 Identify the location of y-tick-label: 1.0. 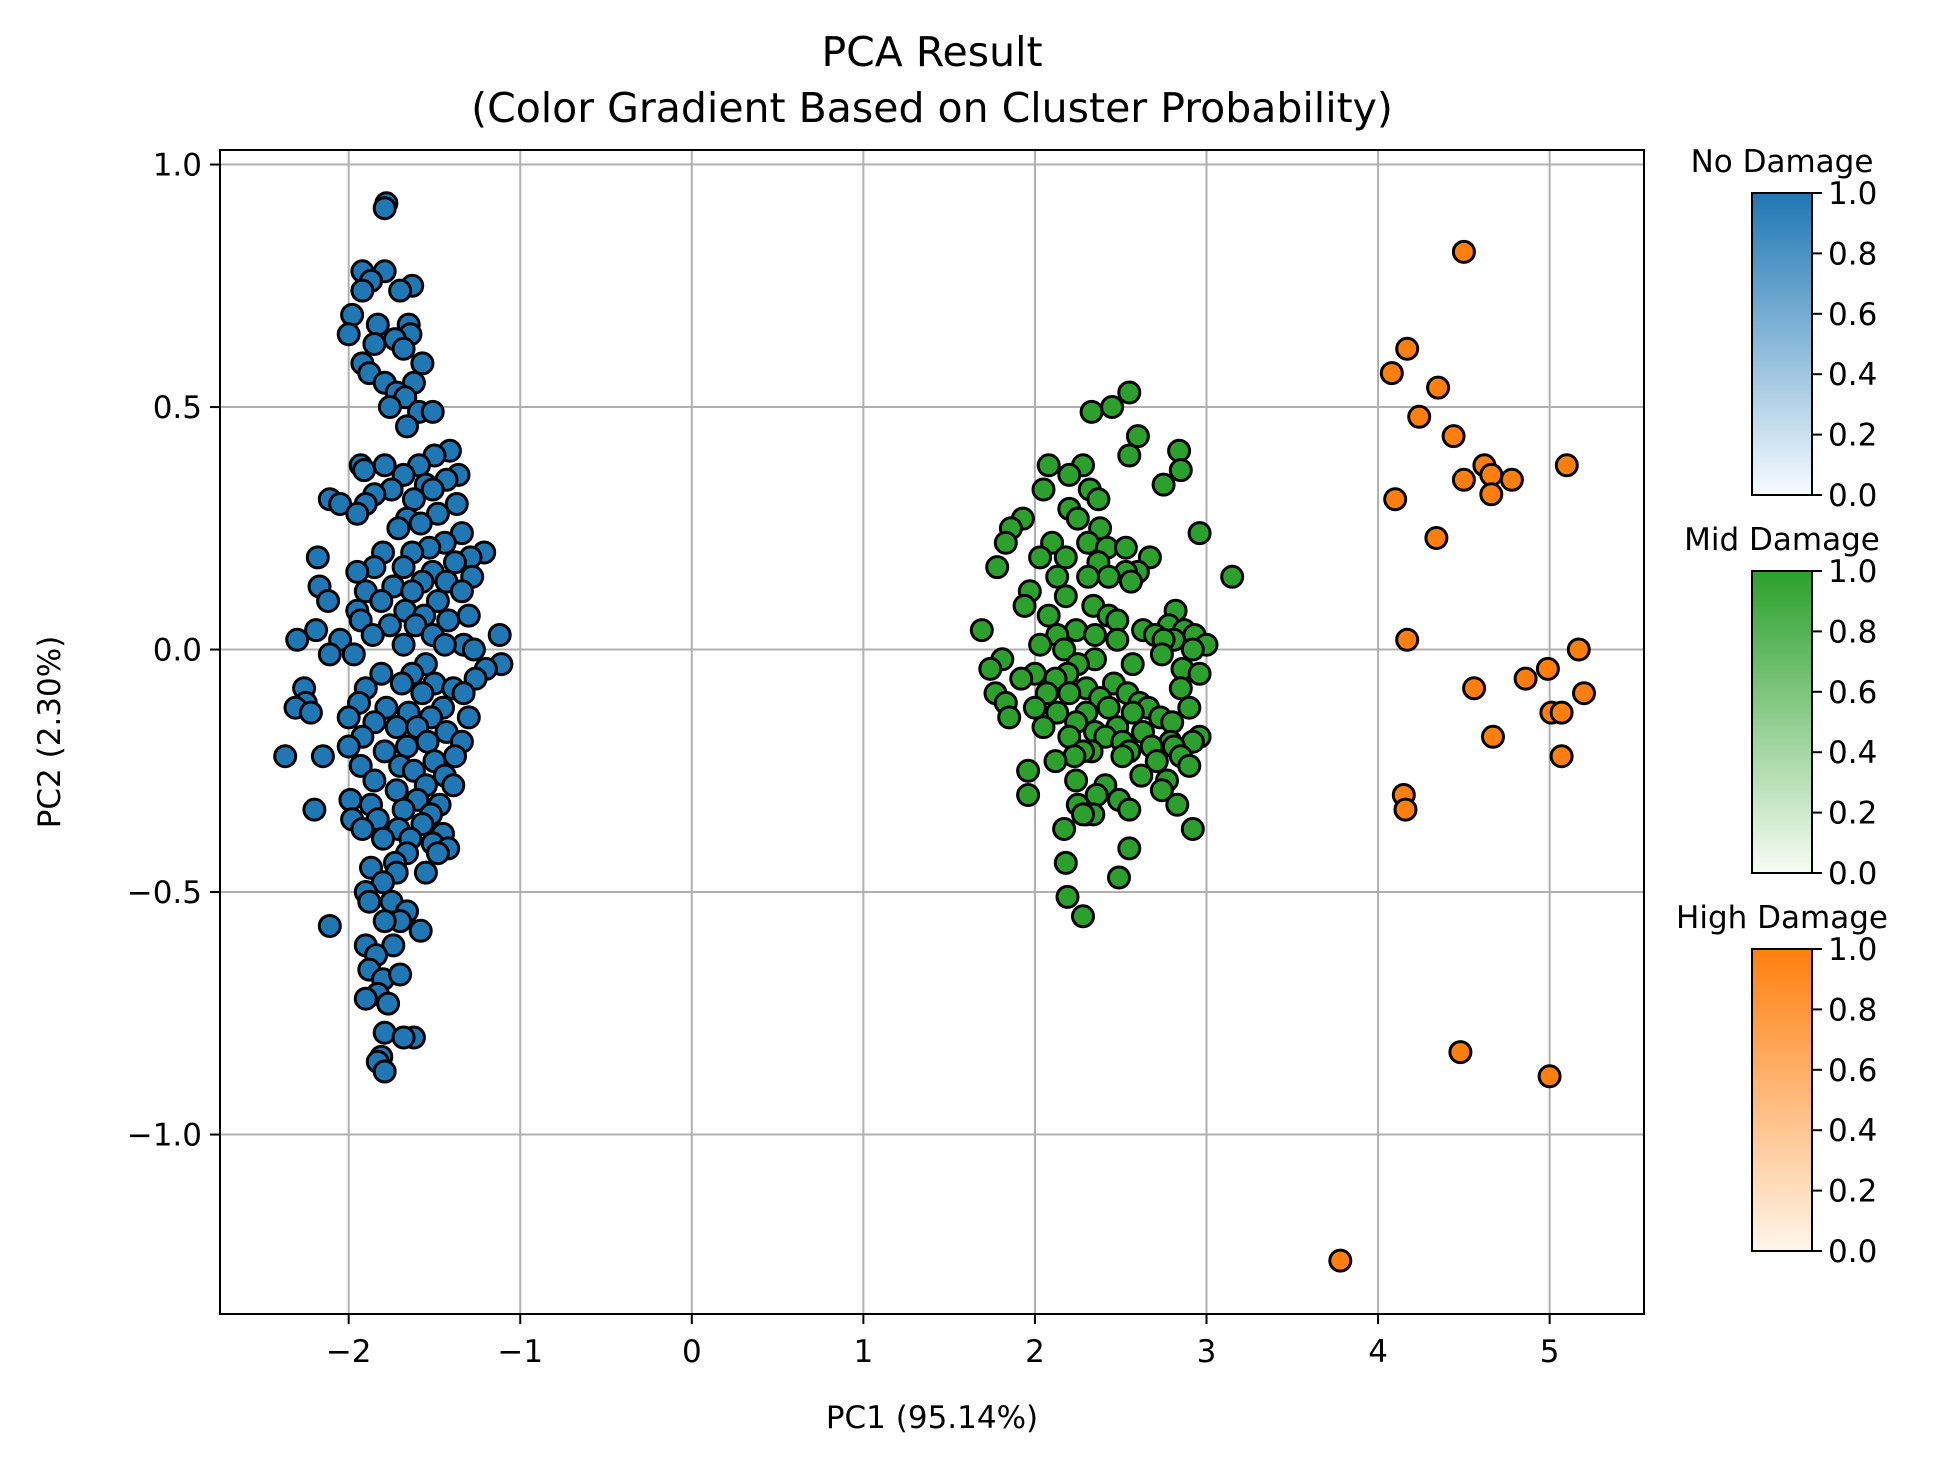
(177, 166).